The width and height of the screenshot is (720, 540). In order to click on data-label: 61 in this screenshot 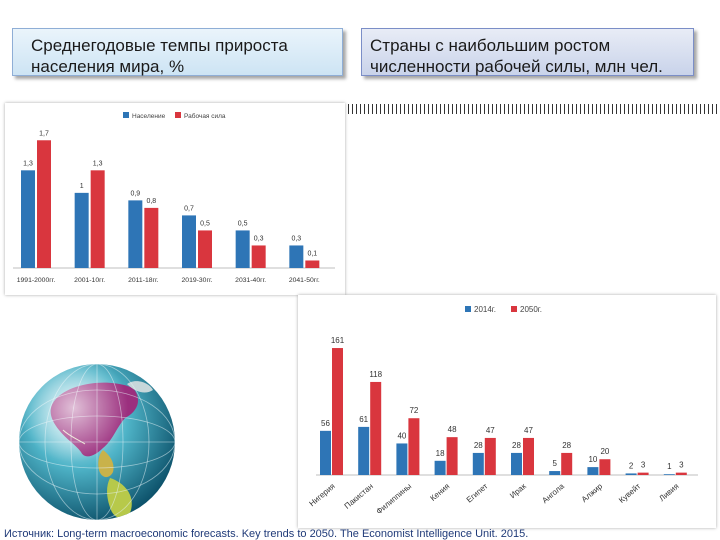, I will do `click(363, 419)`.